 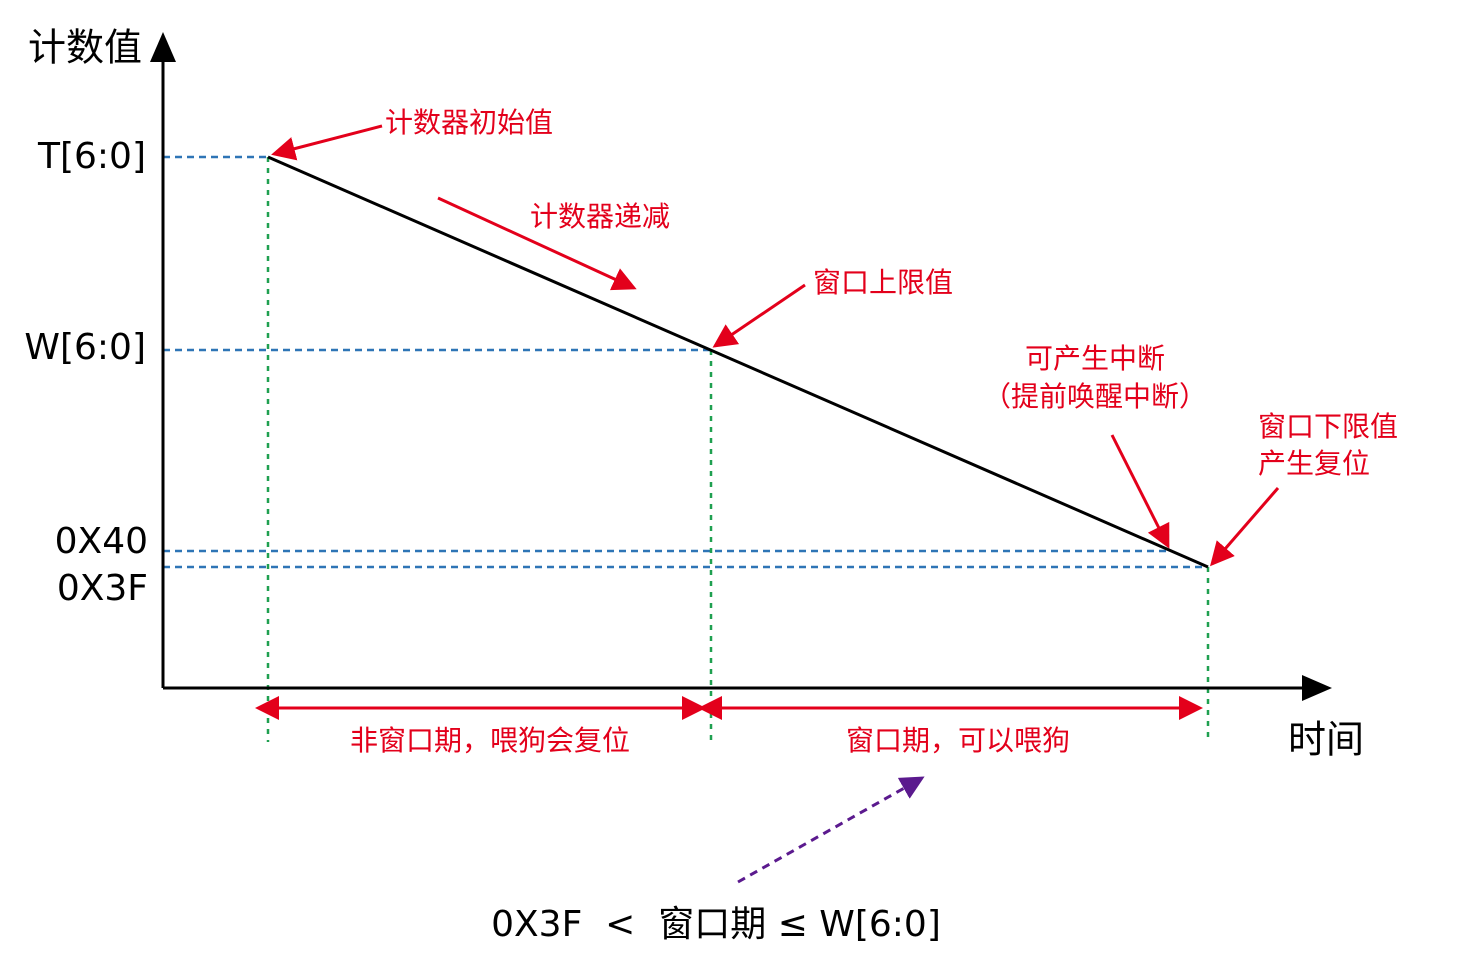 I want to click on level-label: 0X3F, so click(x=102, y=588).